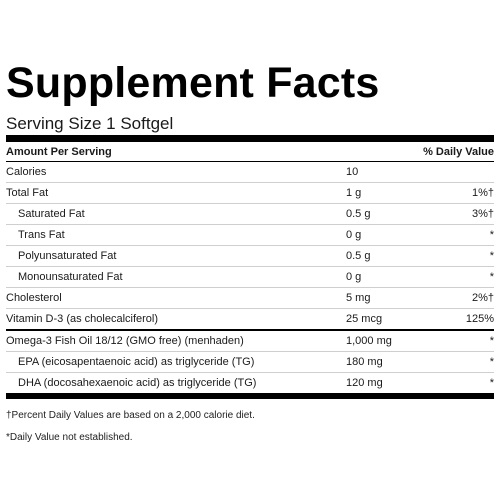 This screenshot has width=500, height=500. Describe the element at coordinates (250, 256) in the screenshot. I see `table-row: Polyunsaturated Fat 0.5 g *` at that location.